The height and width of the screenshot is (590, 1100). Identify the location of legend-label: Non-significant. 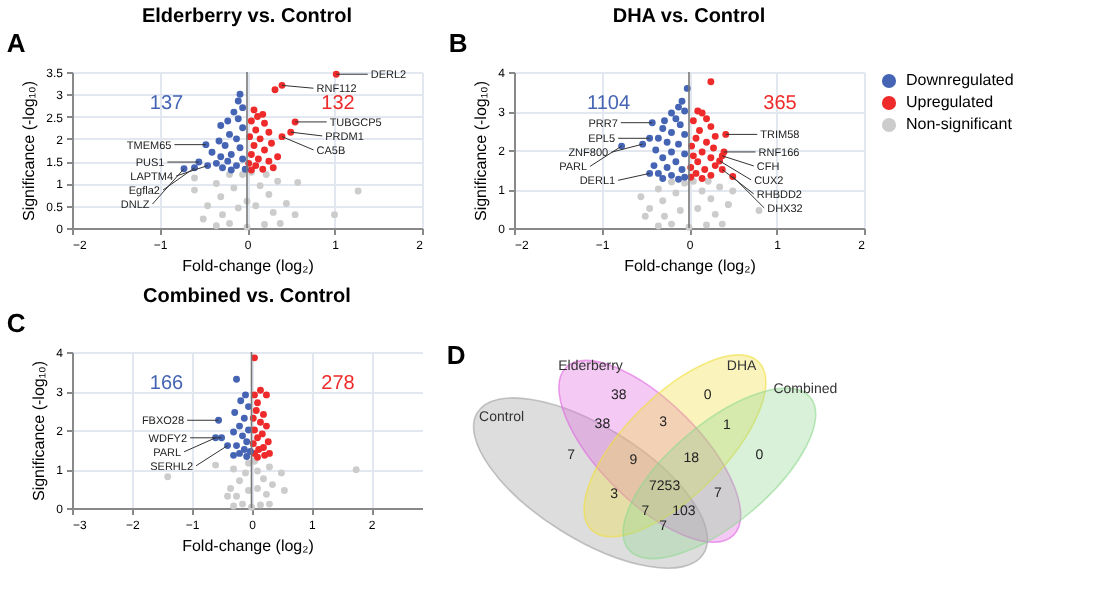
(960, 124).